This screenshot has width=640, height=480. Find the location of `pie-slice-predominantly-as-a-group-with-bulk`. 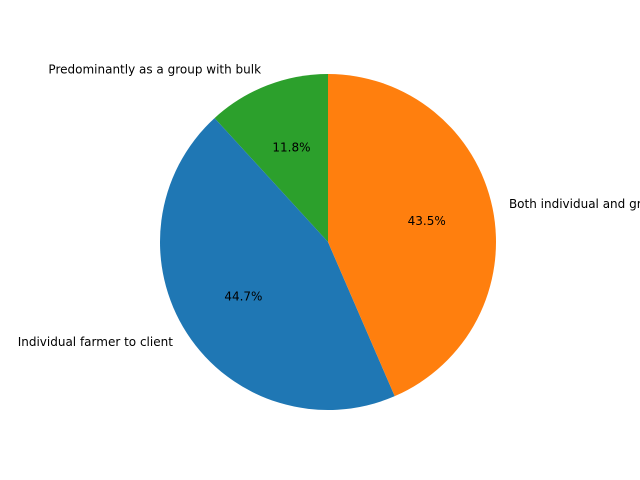

pie-slice-predominantly-as-a-group-with-bulk is located at coordinates (271, 158).